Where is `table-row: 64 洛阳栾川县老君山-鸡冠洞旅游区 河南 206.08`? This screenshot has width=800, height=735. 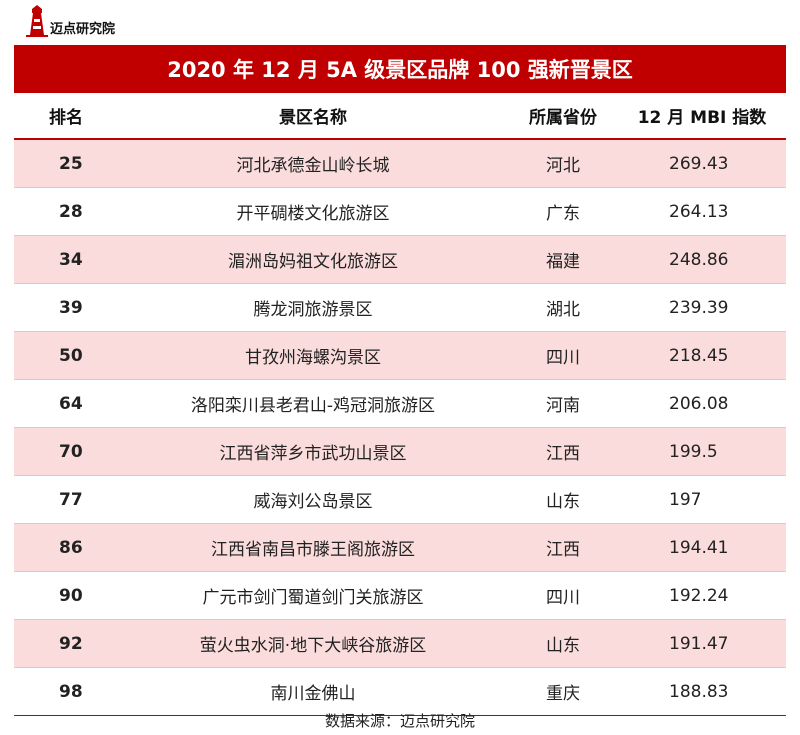 table-row: 64 洛阳栾川县老君山-鸡冠洞旅游区 河南 206.08 is located at coordinates (400, 403).